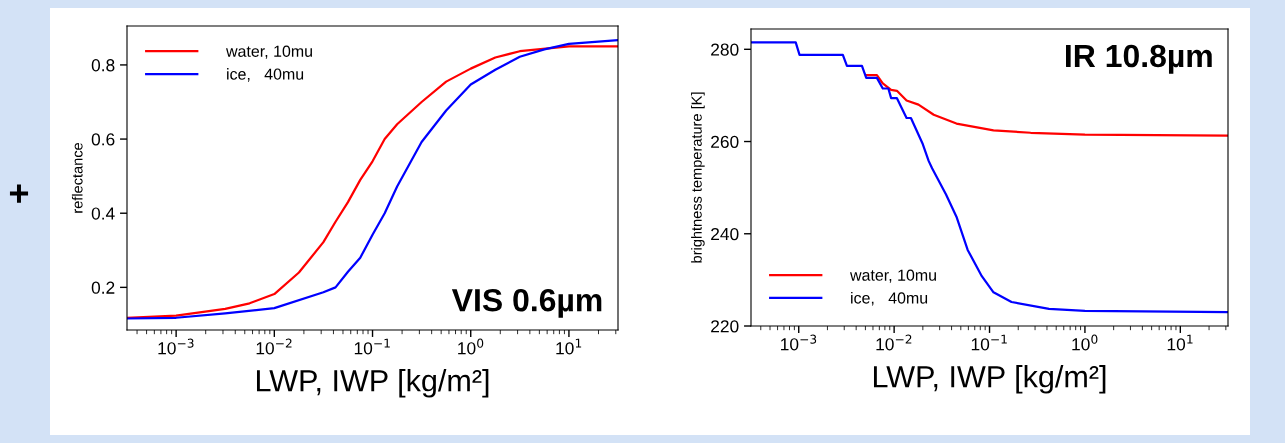 Image resolution: width=1285 pixels, height=443 pixels. I want to click on y-axis-title: reflectance, so click(77, 177).